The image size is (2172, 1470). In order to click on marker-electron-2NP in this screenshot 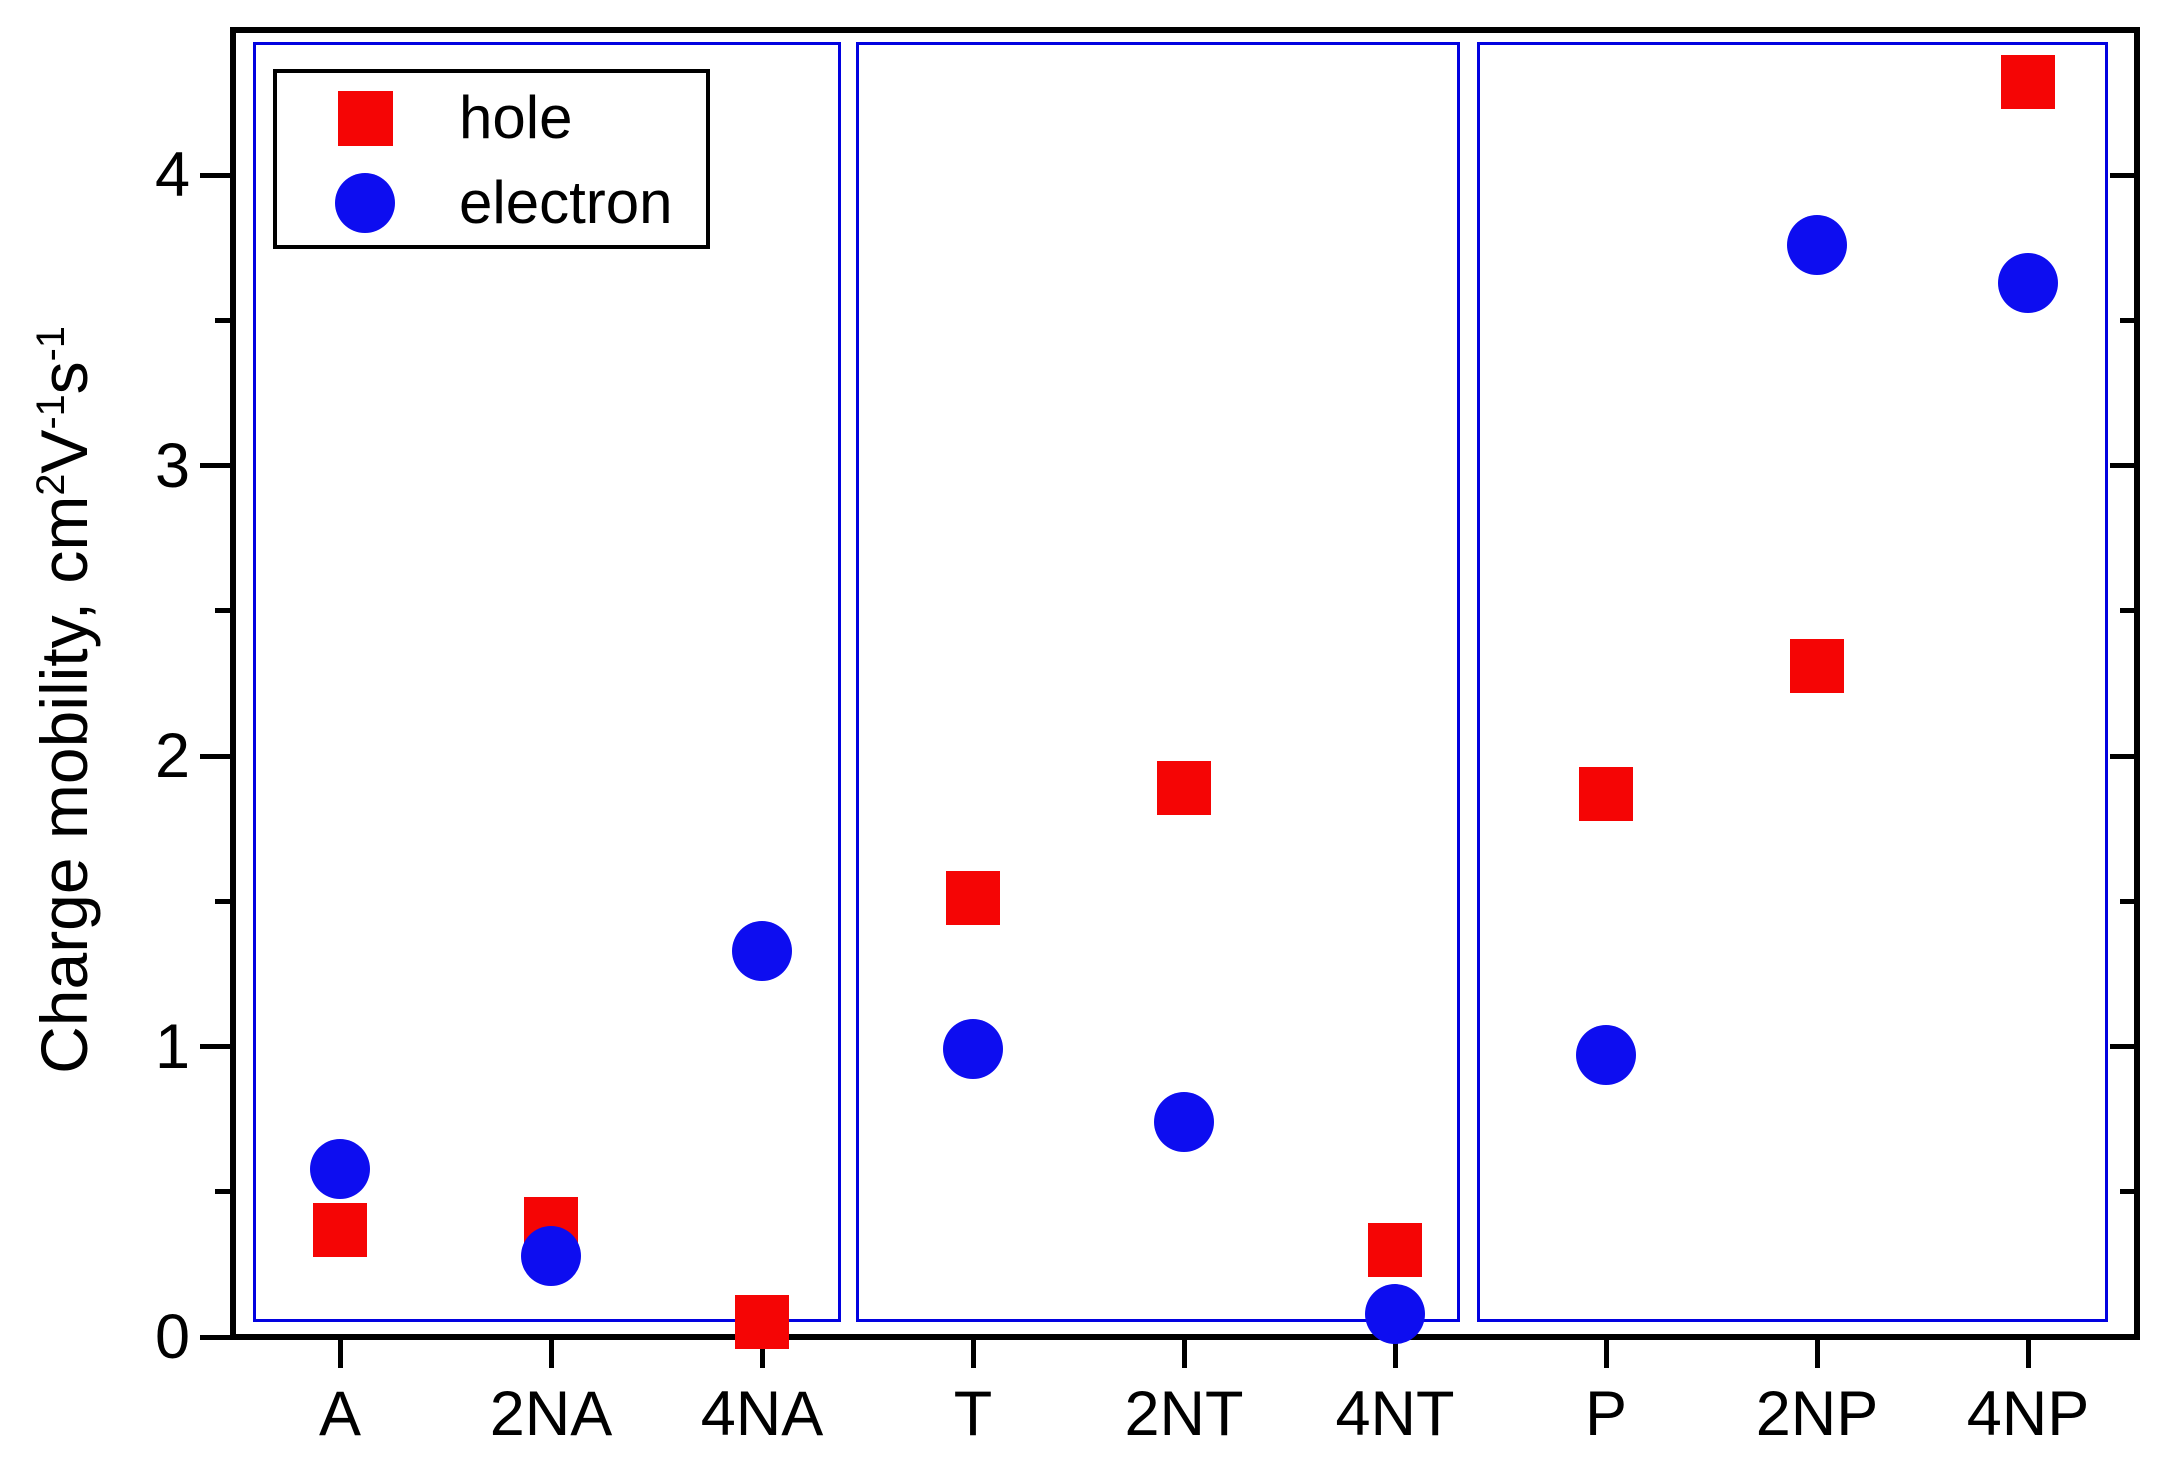, I will do `click(1817, 244)`.